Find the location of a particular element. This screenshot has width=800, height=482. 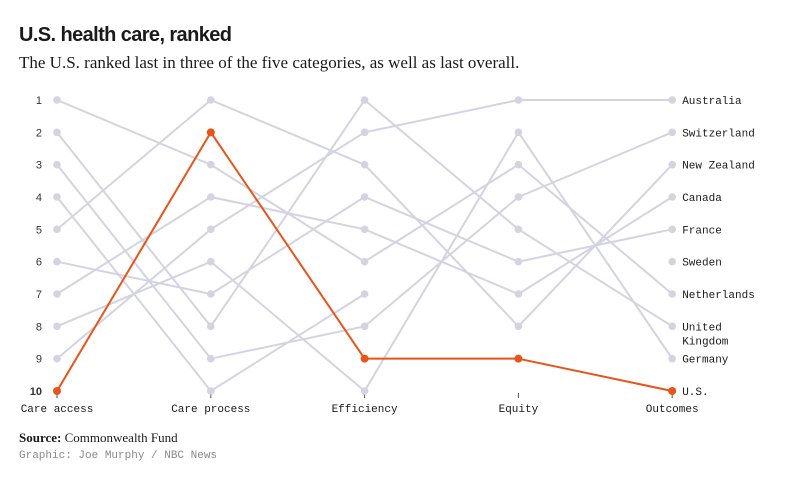

point-germany-equity is located at coordinates (518, 132).